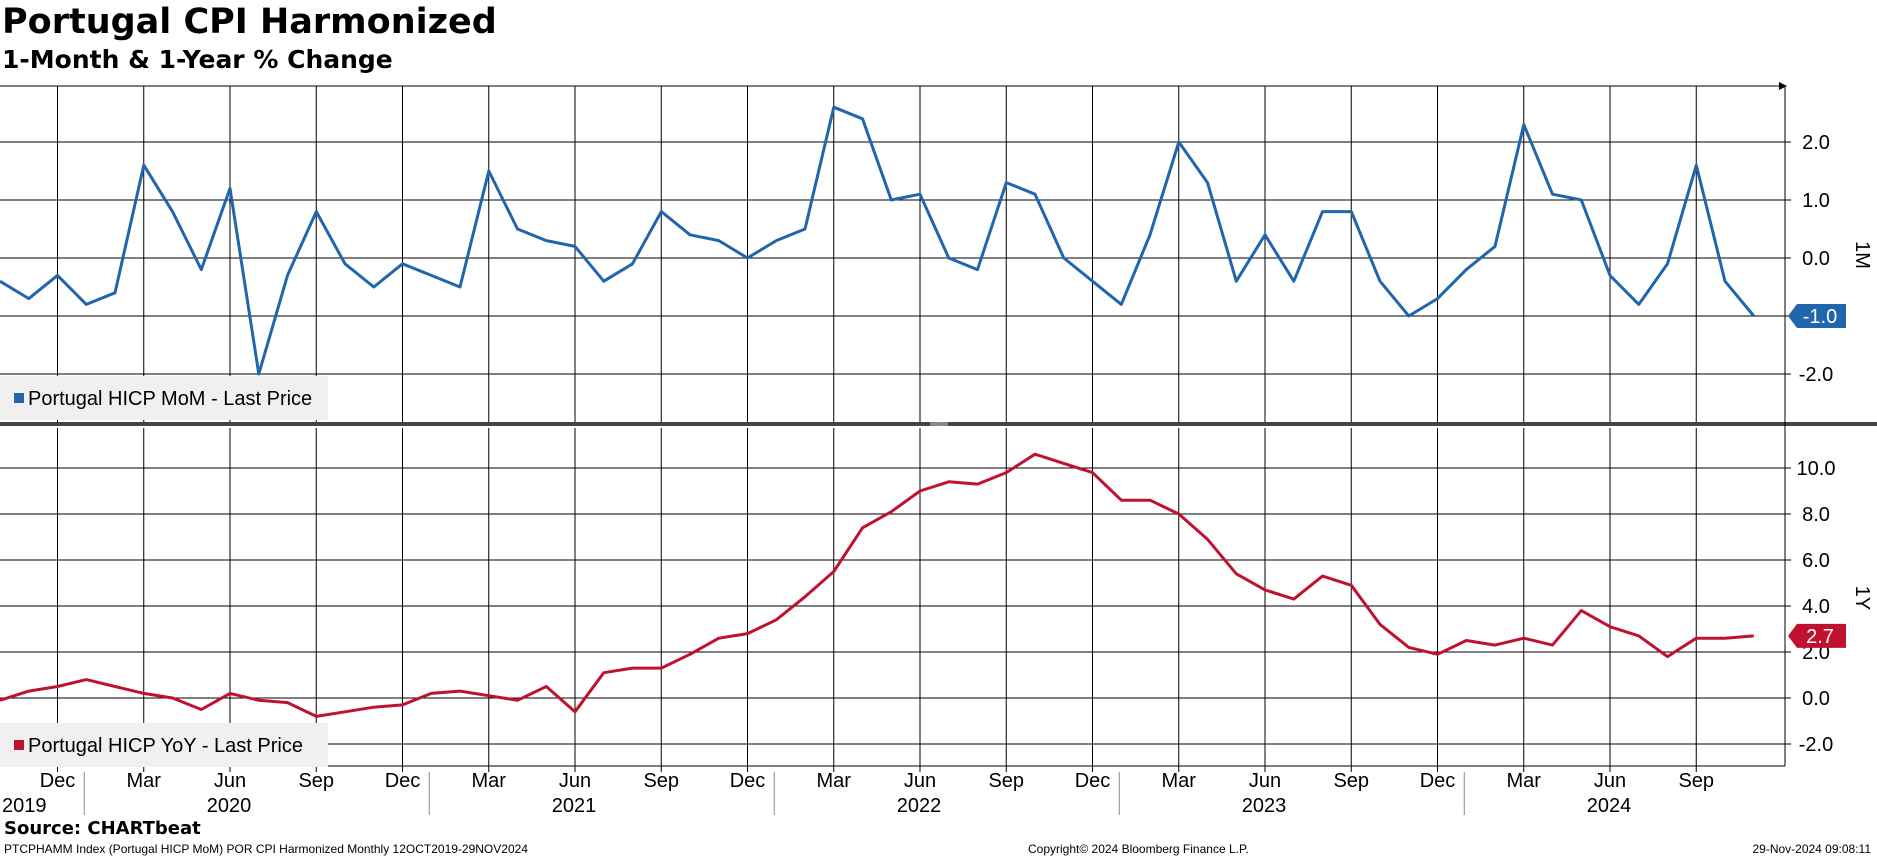 The image size is (1877, 859). I want to click on last-value-label: 2.7, so click(1820, 637).